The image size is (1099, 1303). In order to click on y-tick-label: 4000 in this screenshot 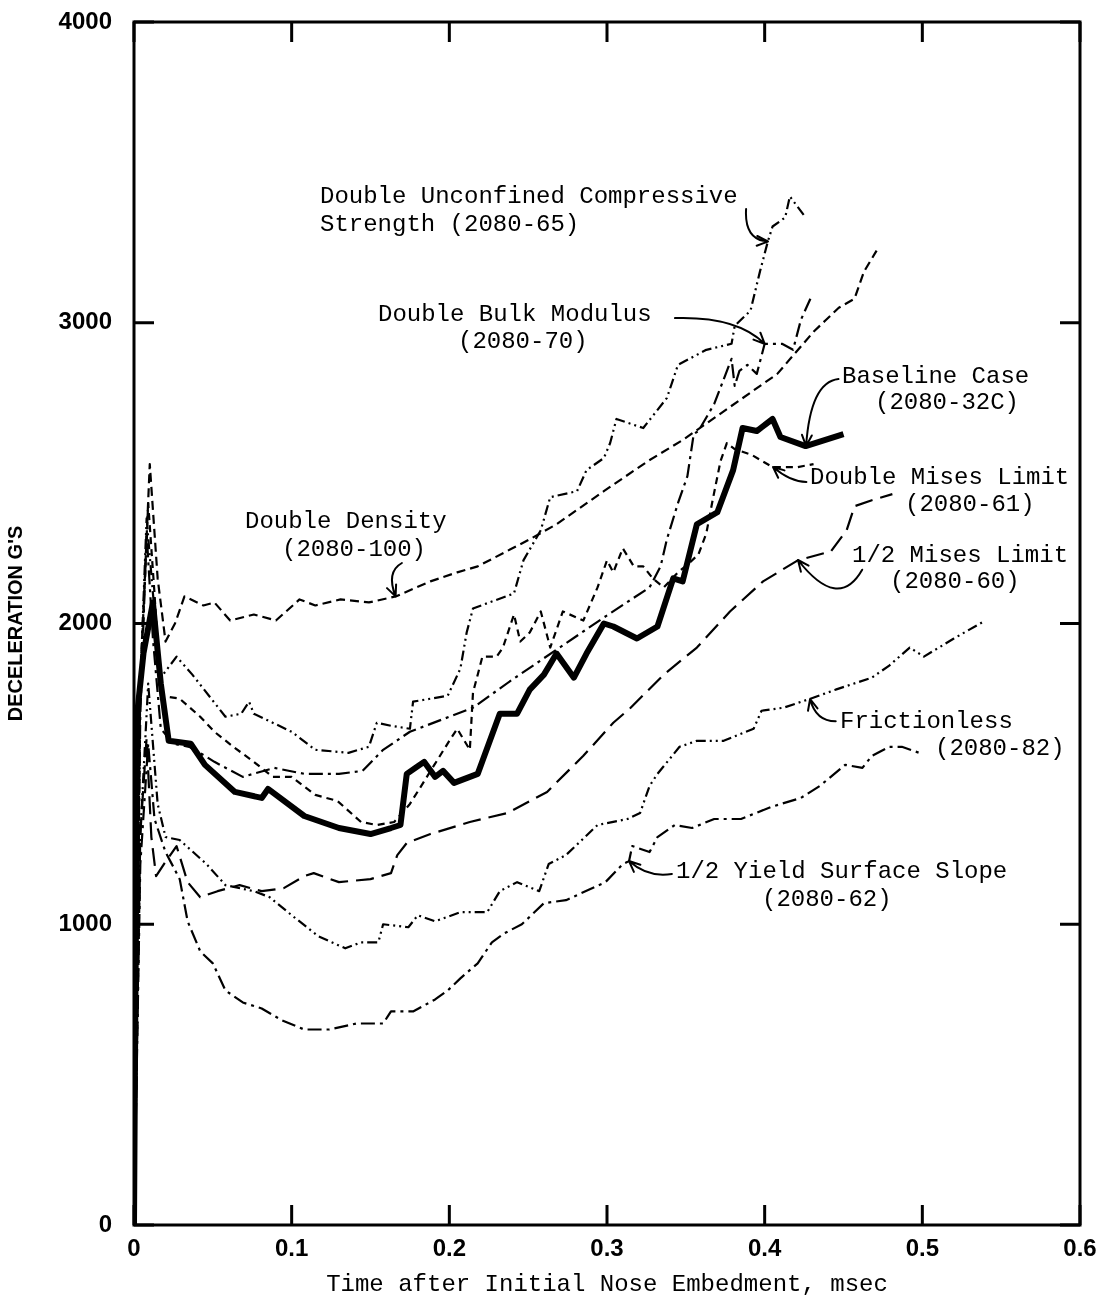, I will do `click(85, 20)`.